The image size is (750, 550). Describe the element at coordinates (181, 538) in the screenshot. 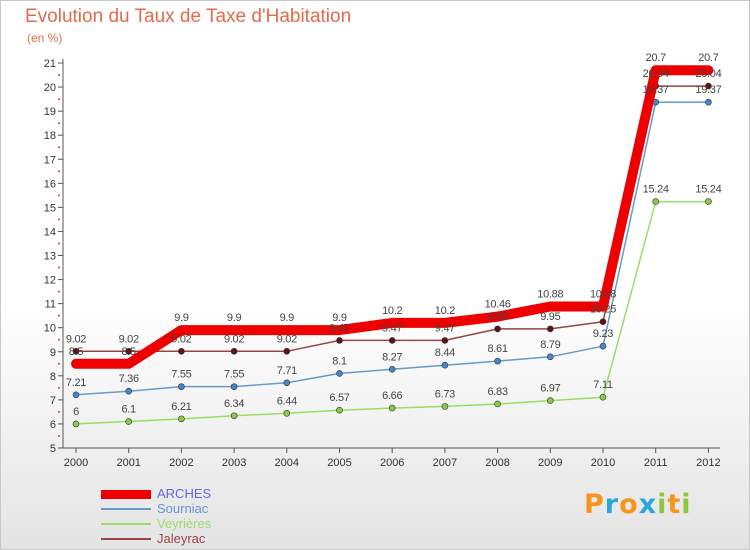

I see `legend-label: Jaleyrac` at that location.